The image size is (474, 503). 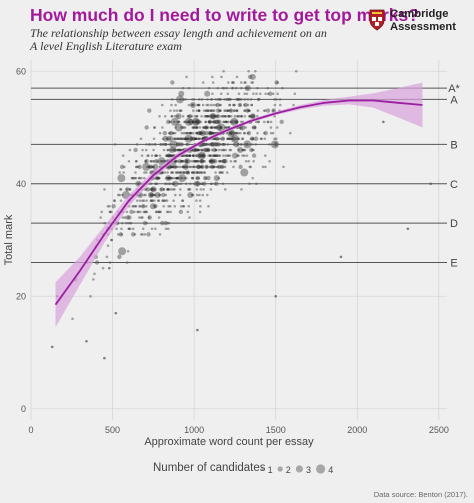 What do you see at coordinates (453, 264) in the screenshot?
I see `grade-label: E` at bounding box center [453, 264].